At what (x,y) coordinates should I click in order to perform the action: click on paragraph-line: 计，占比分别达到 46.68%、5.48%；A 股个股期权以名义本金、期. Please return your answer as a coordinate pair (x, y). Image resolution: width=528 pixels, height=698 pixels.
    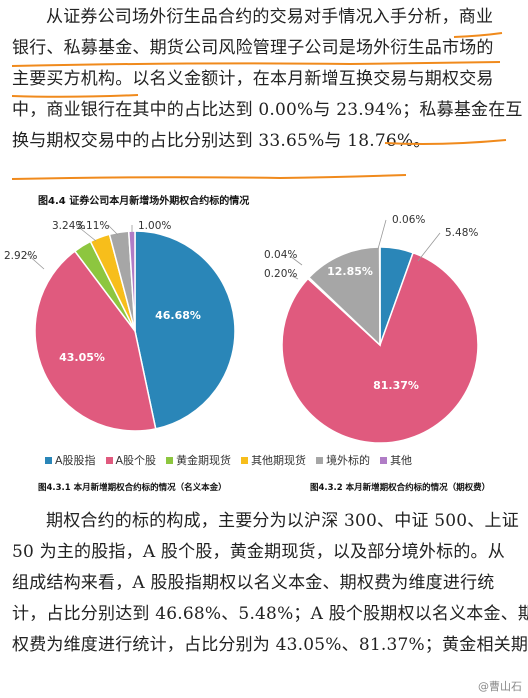
    Looking at the image, I should click on (270, 614).